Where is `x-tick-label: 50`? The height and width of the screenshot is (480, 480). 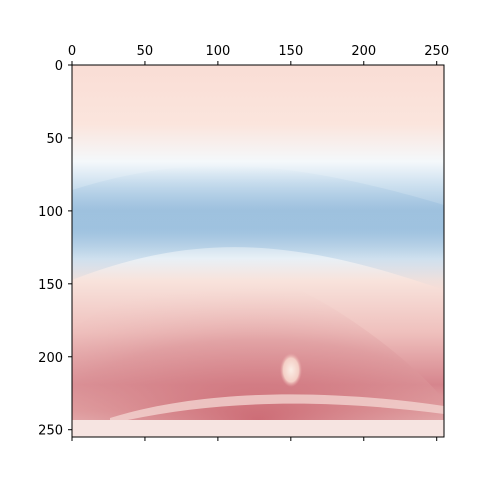 x-tick-label: 50 is located at coordinates (145, 51).